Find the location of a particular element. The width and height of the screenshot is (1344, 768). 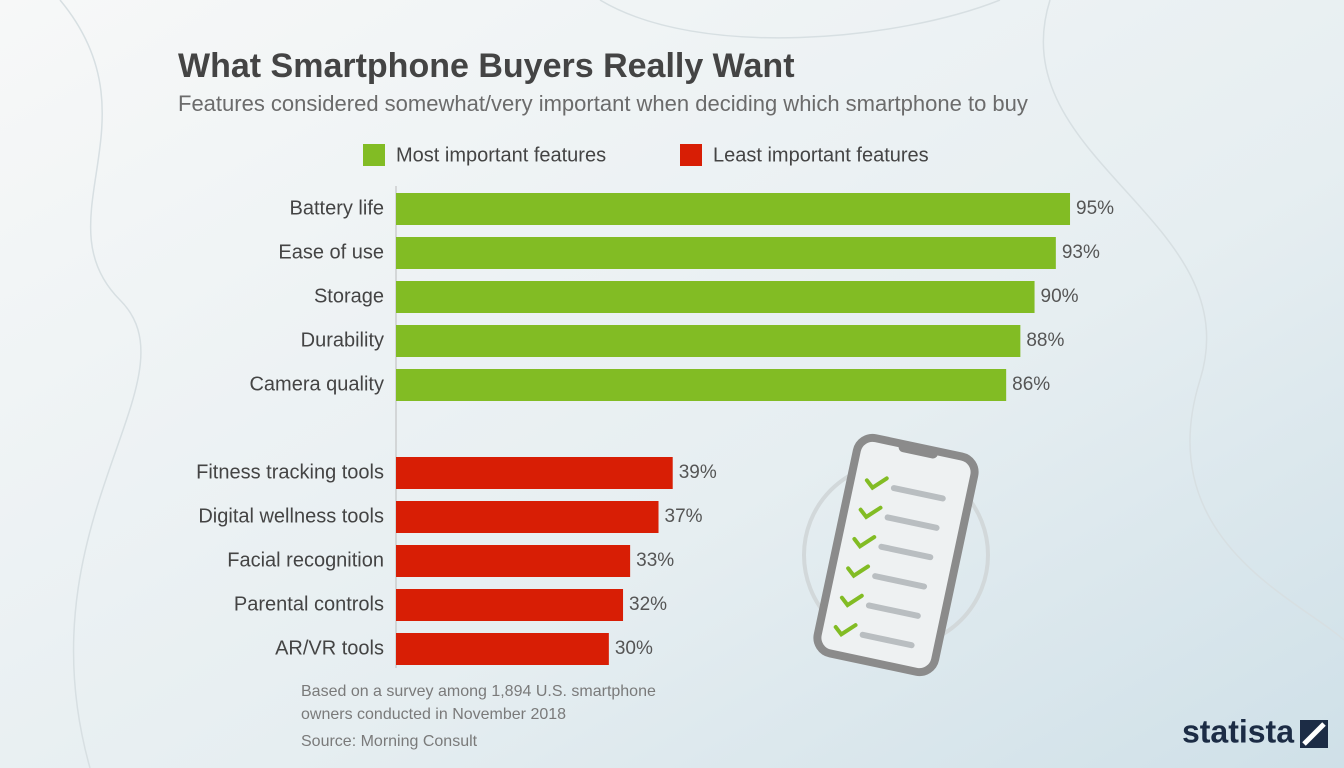

legend-label: Least important features is located at coordinates (821, 155).